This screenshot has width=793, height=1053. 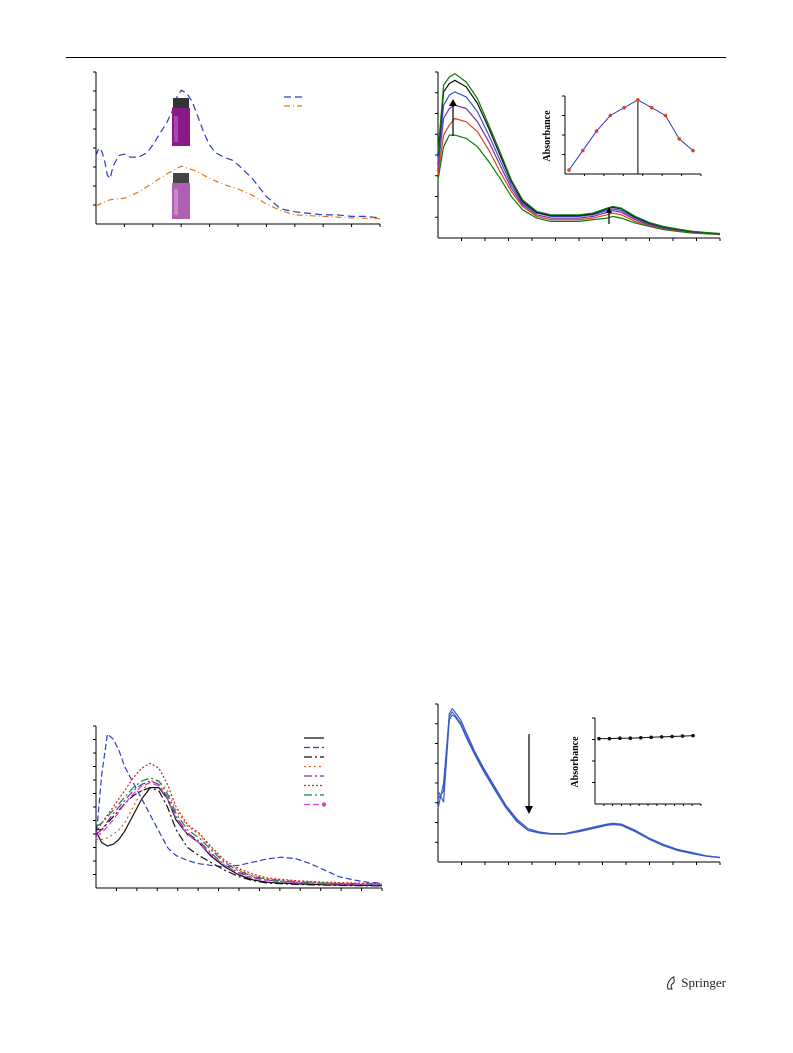 I want to click on figure-a-chart, so click(x=237, y=149).